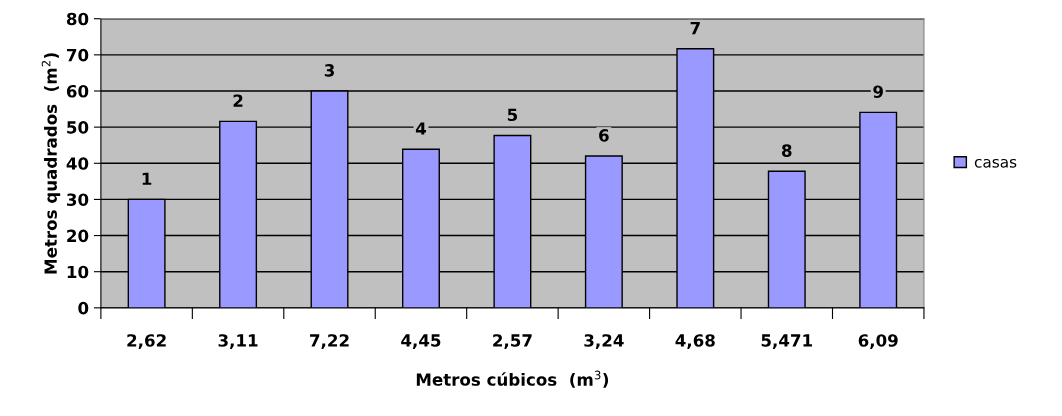 The image size is (1062, 416). I want to click on annotation: 5, so click(512, 115).